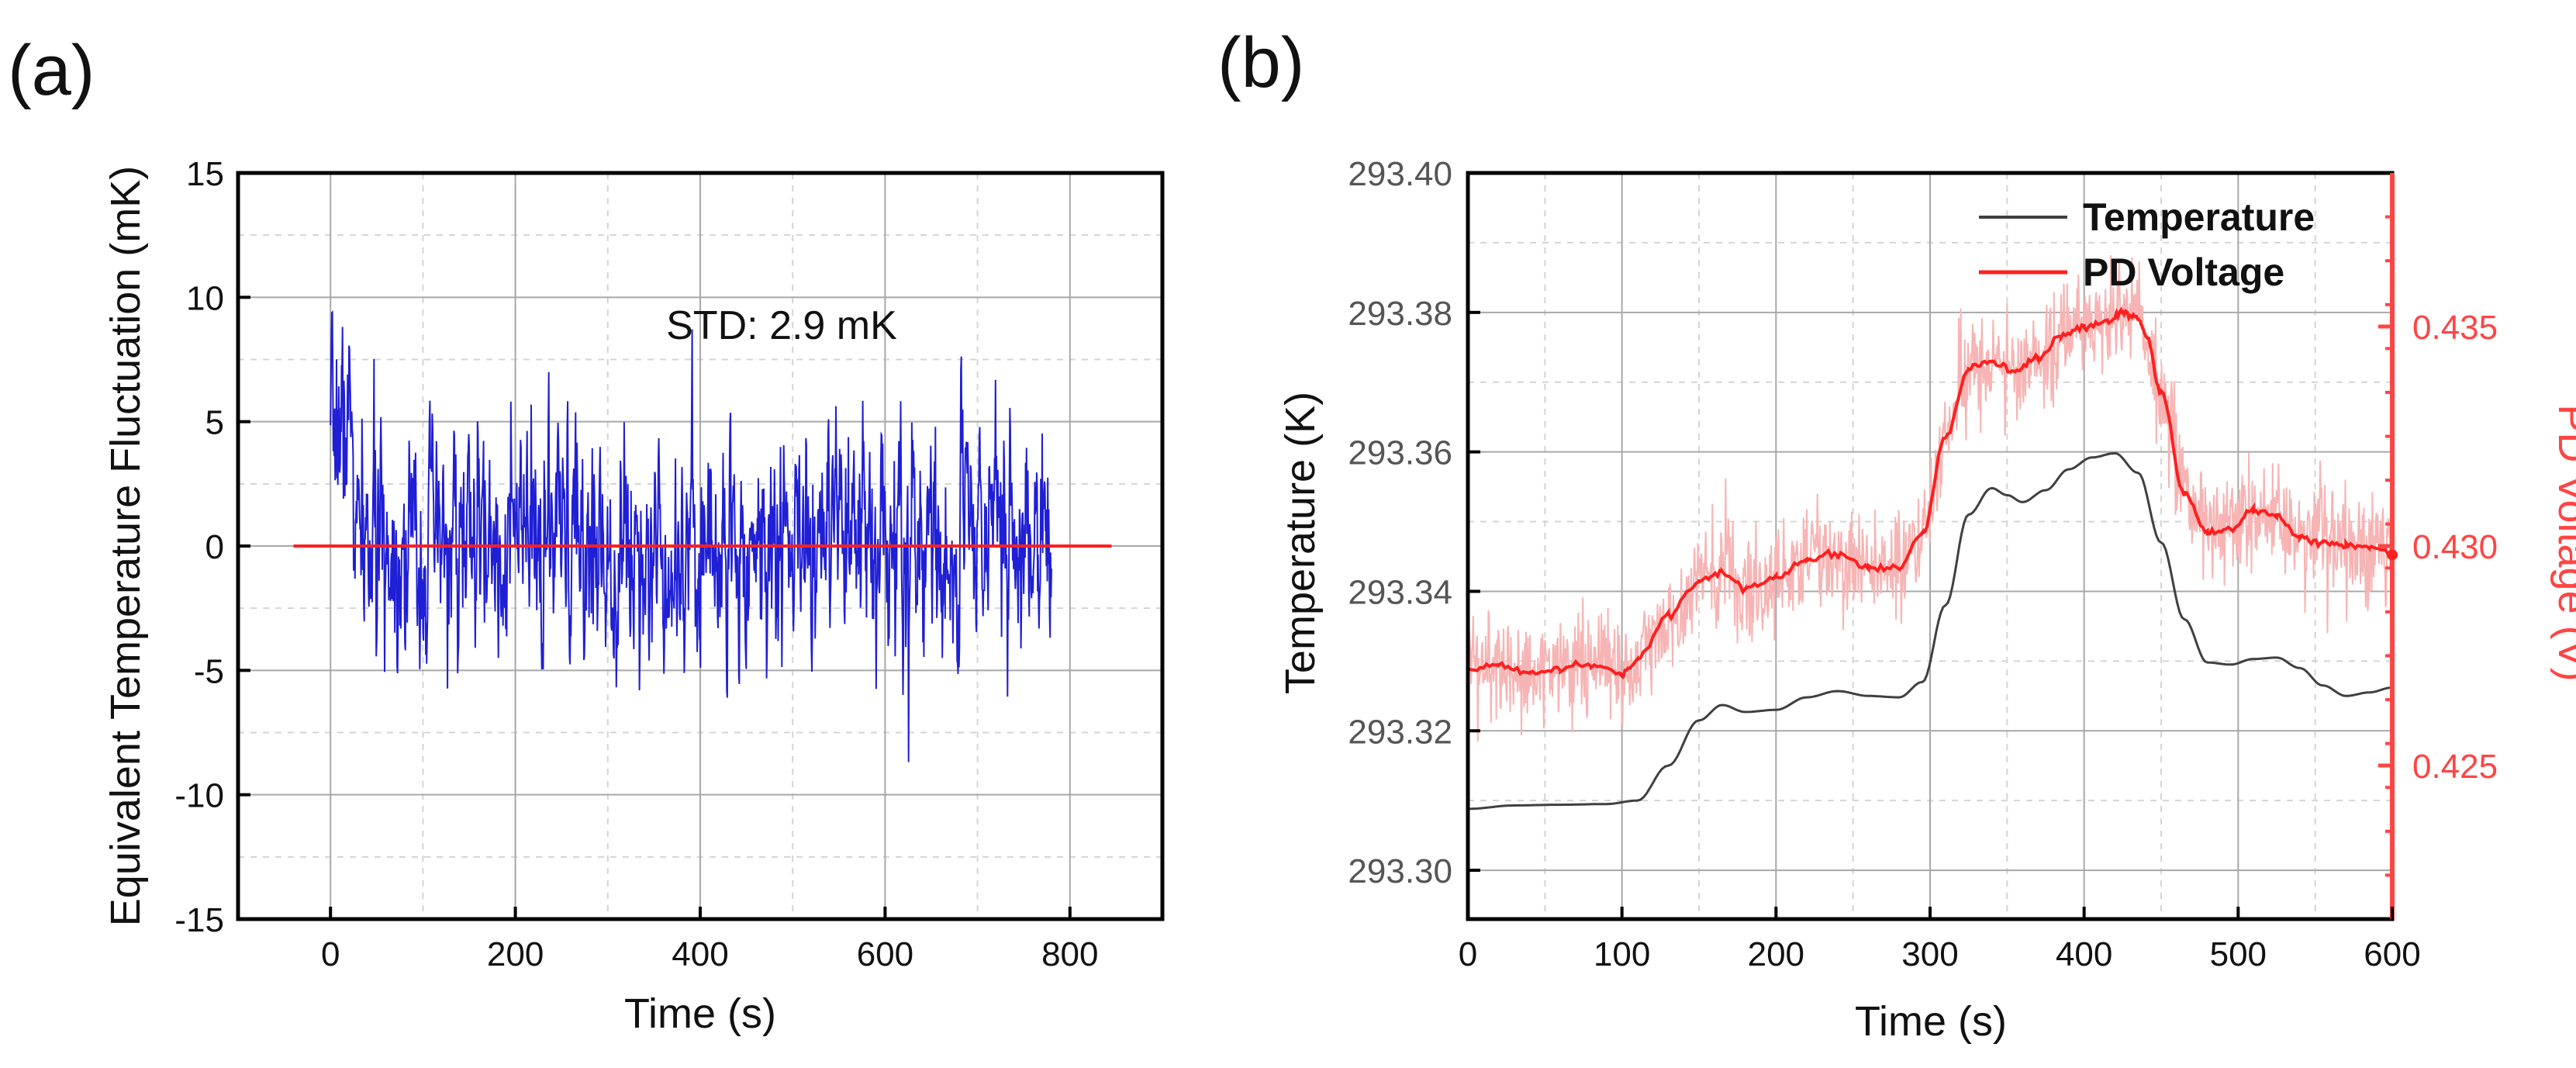  What do you see at coordinates (2455, 328) in the screenshot?
I see `chart-b-ytick-label-right: 0.435` at bounding box center [2455, 328].